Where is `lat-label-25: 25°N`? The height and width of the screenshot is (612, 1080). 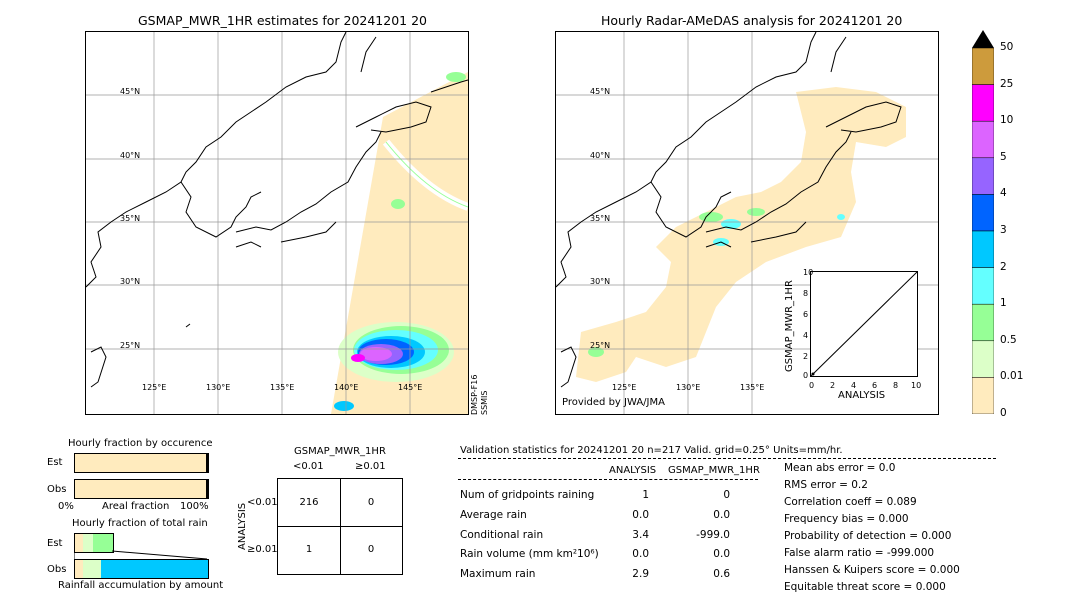 lat-label-25: 25°N is located at coordinates (130, 345).